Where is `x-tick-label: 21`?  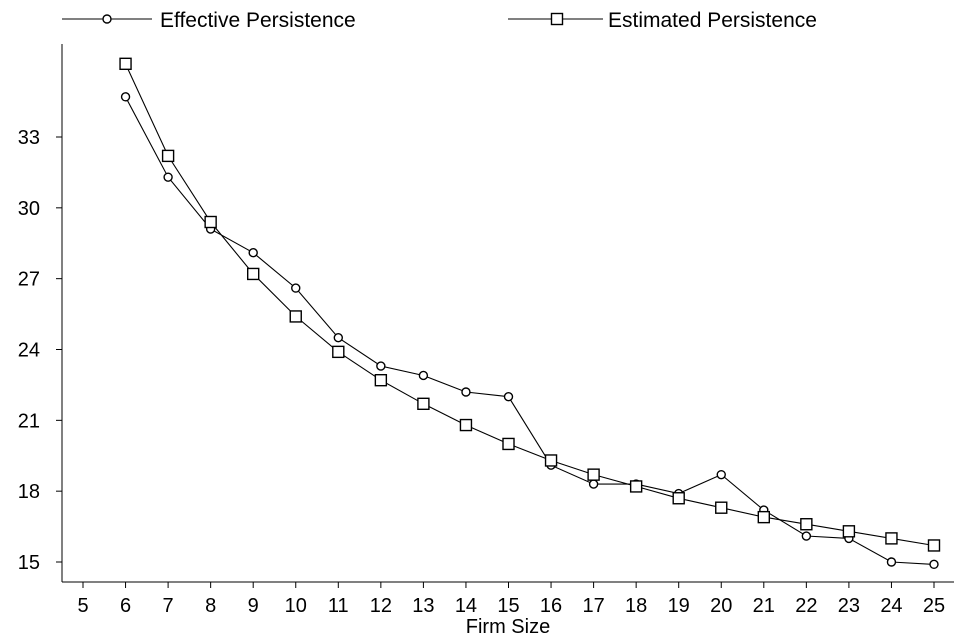
x-tick-label: 21 is located at coordinates (764, 606).